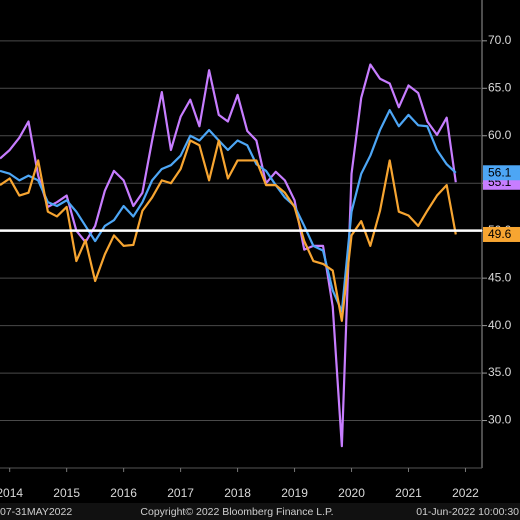 This screenshot has height=520, width=520. Describe the element at coordinates (500, 277) in the screenshot. I see `y-tick-label: 45.0` at that location.